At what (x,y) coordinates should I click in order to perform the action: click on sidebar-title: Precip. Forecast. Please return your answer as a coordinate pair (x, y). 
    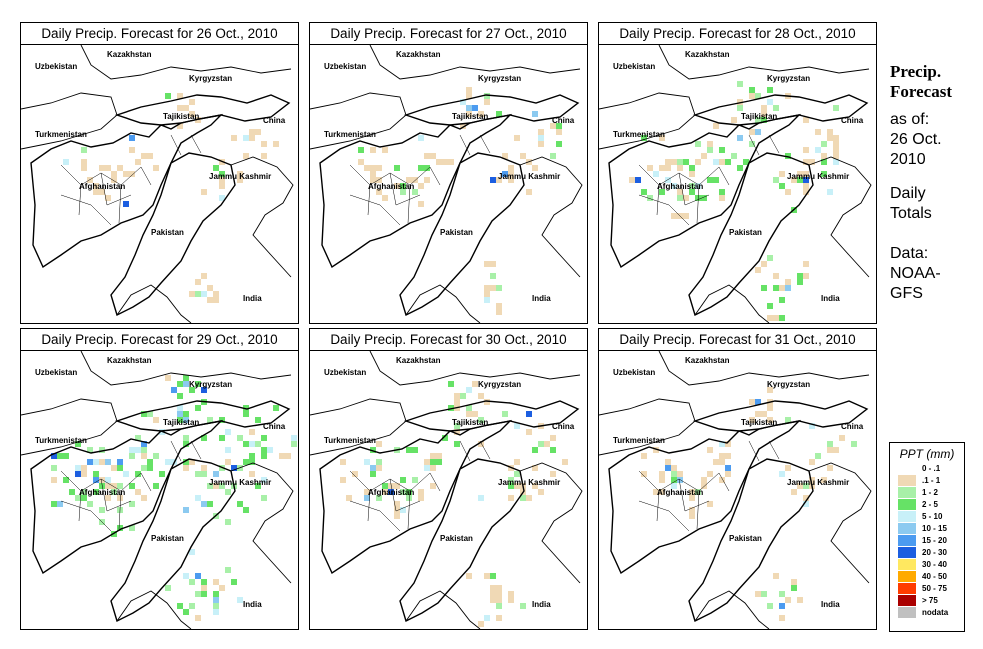
    Looking at the image, I should click on (921, 82).